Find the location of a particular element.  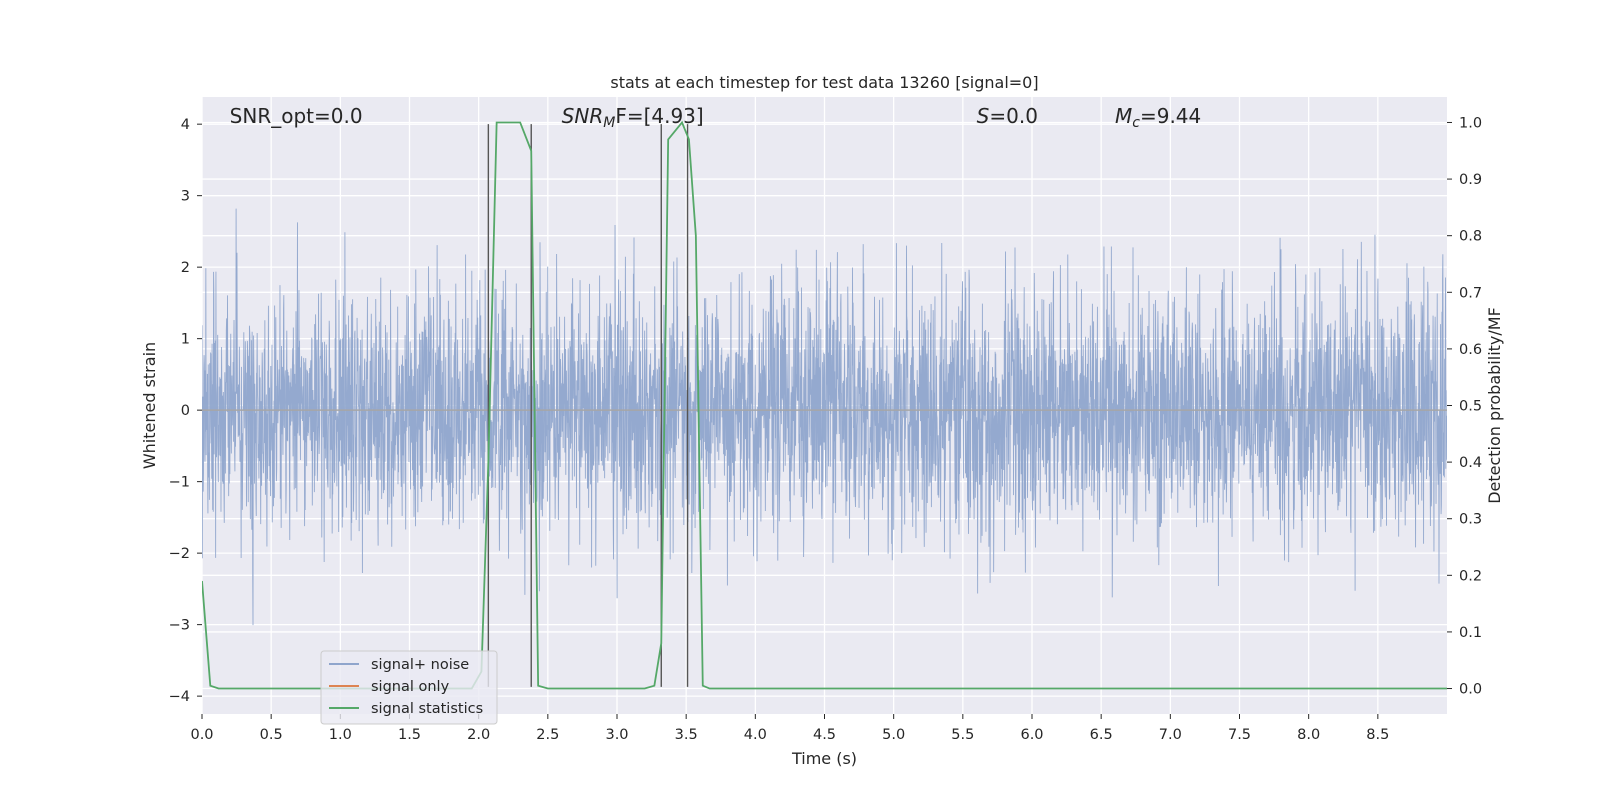

y-left-tick-label: −4 is located at coordinates (179, 697).